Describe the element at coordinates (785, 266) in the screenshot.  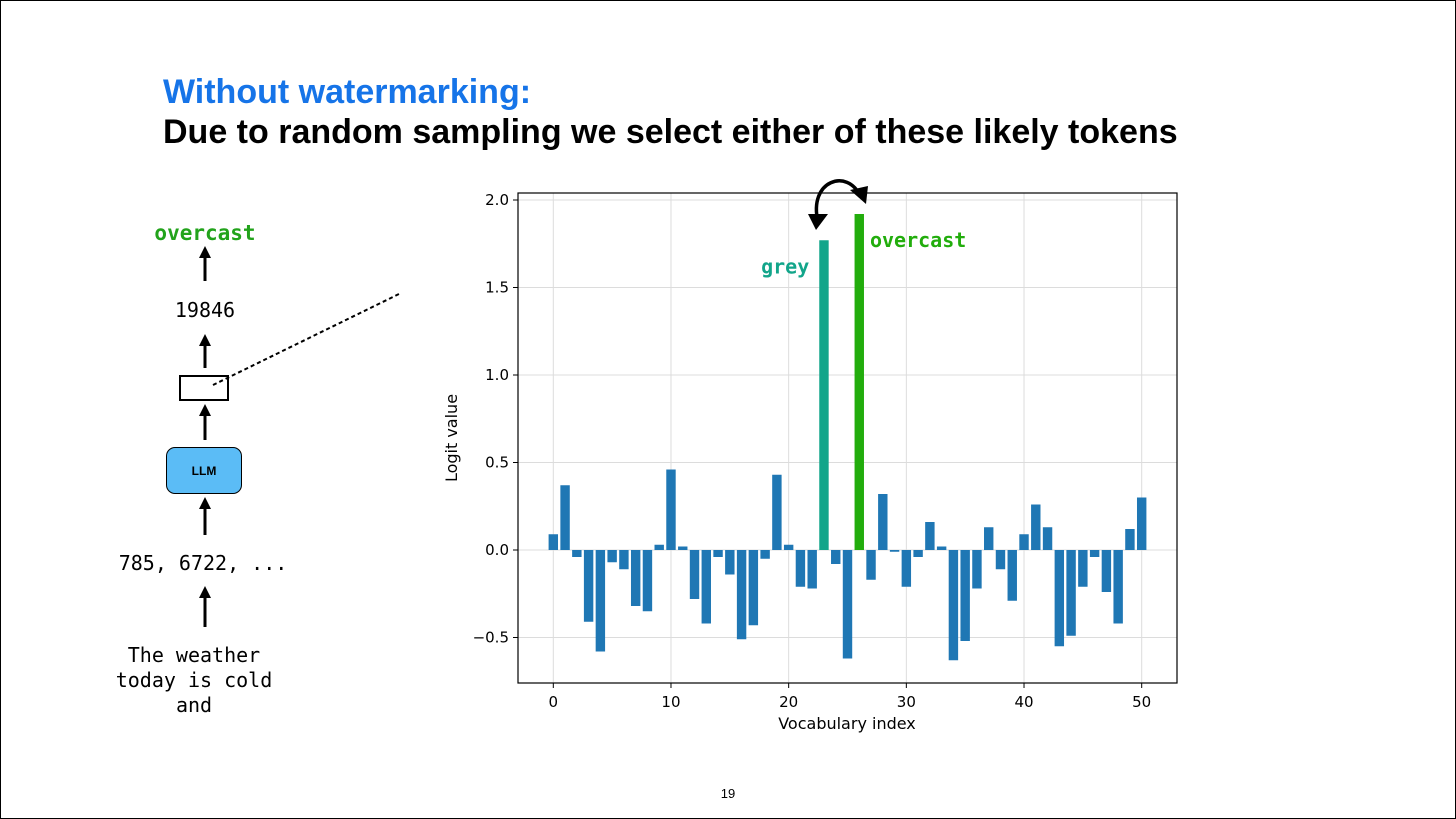
I see `bar-label-grey: grey` at that location.